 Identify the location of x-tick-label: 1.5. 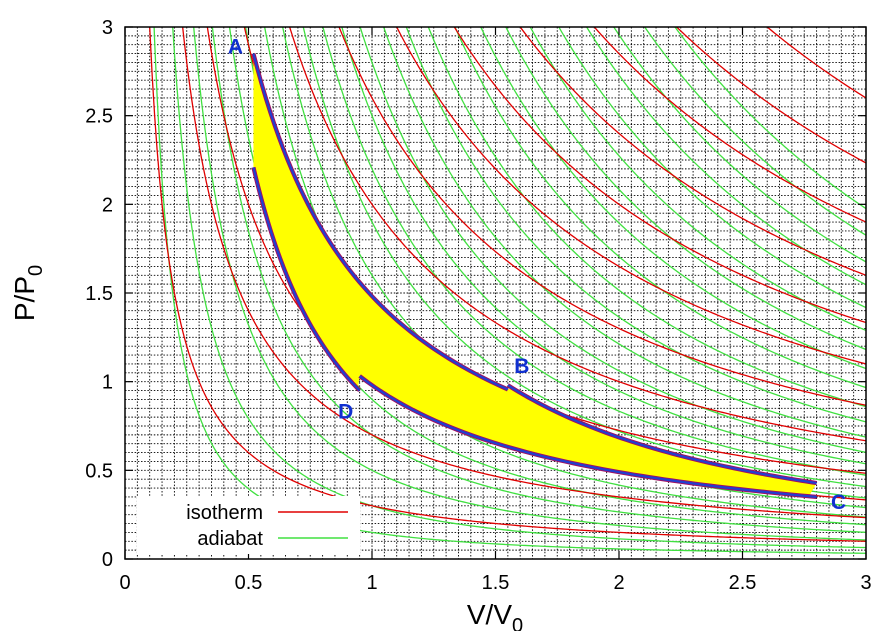
(496, 583).